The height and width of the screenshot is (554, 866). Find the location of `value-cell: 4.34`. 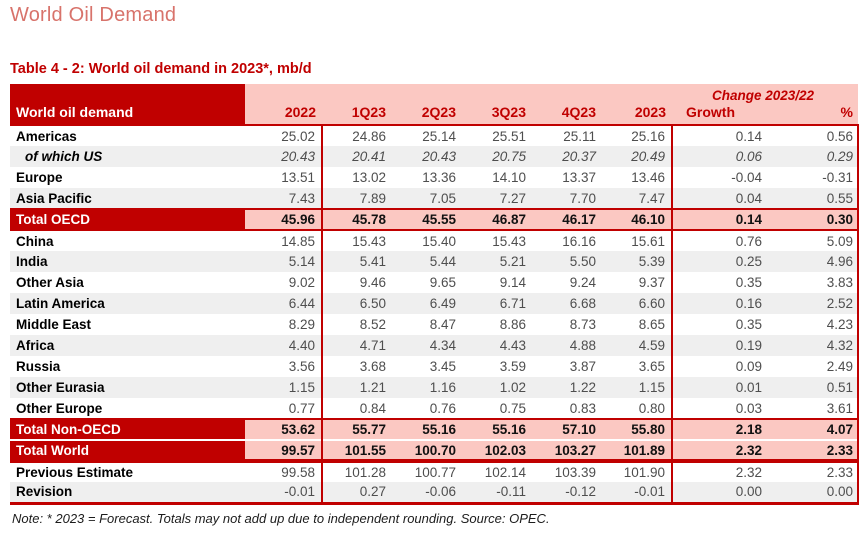

value-cell: 4.34 is located at coordinates (442, 345).